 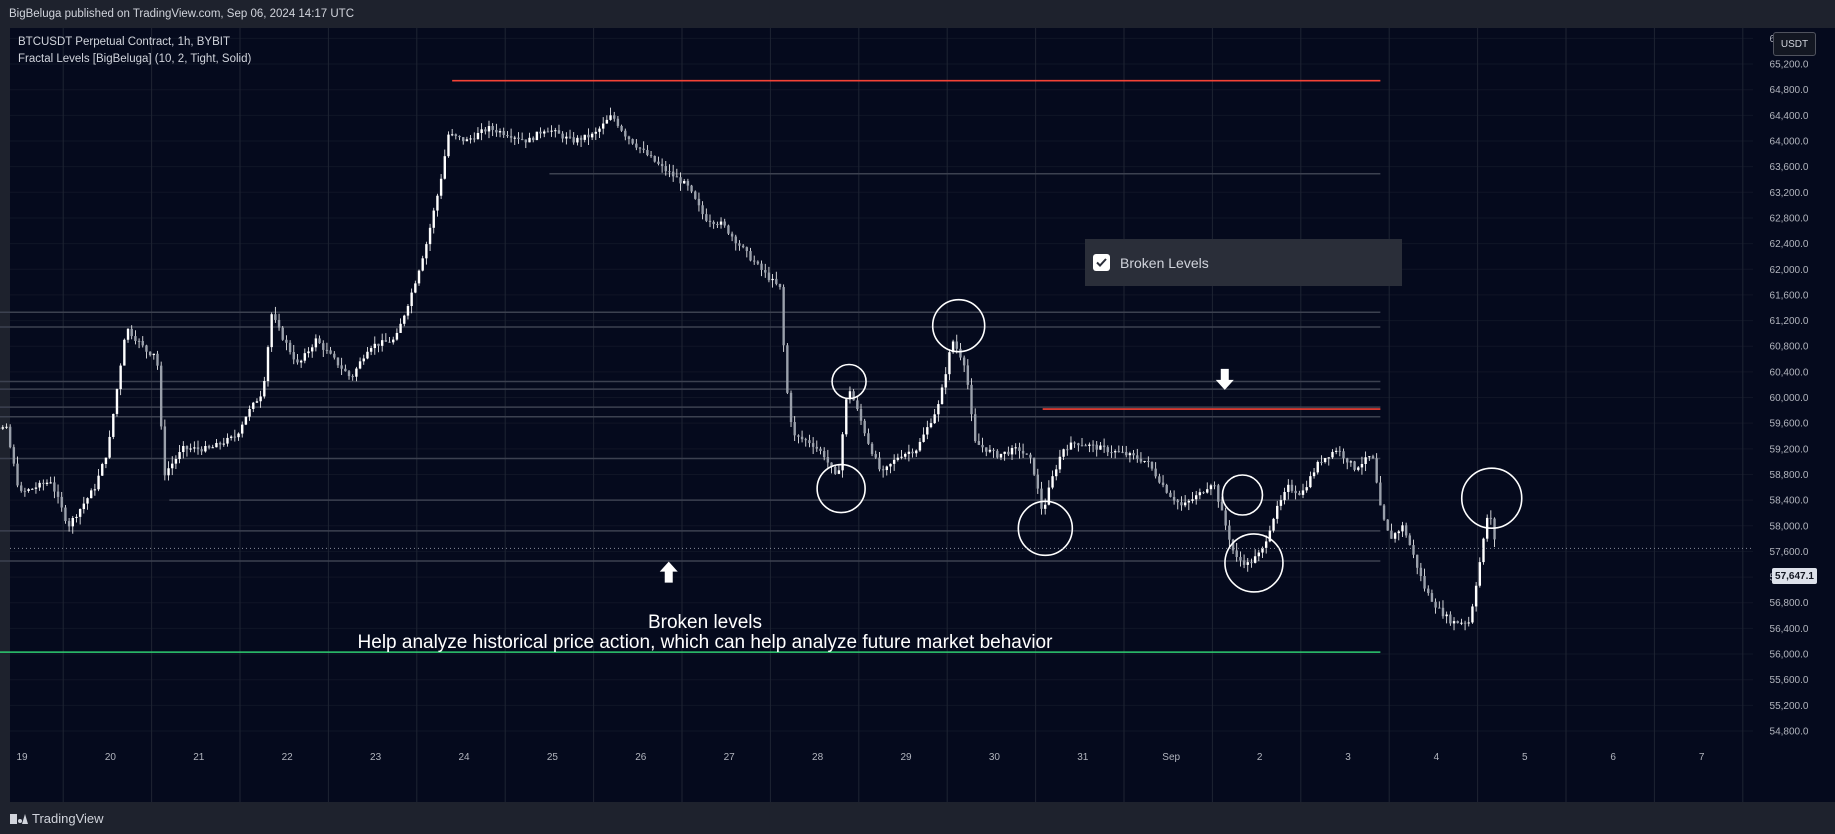 What do you see at coordinates (860, 757) in the screenshot?
I see `time-axis: 19 20 21 22 23 24 25 26 27 28 29 30 31 Sep 2 3 4 5 6 7` at bounding box center [860, 757].